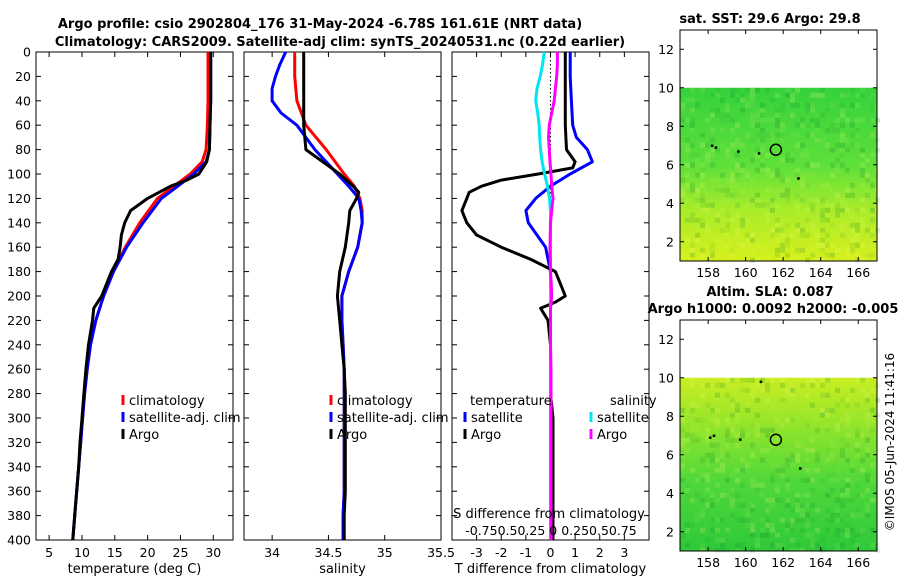  What do you see at coordinates (670, 416) in the screenshot?
I see `y-tick-label: 8` at bounding box center [670, 416].